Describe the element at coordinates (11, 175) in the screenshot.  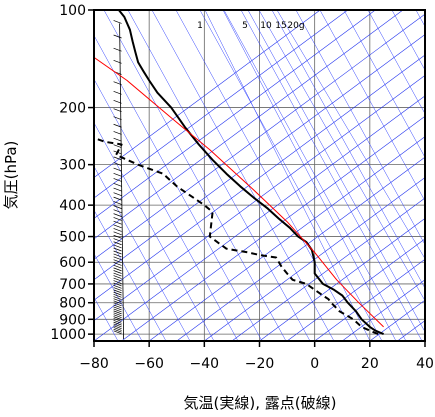
I see `y-axis-title: 気圧(hPa)` at that location.